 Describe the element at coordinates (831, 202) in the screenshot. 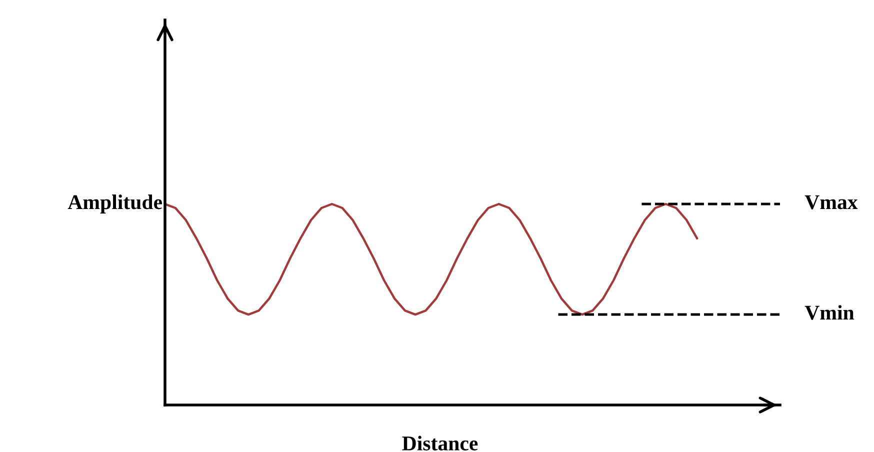

I see `ref-line-label: Vmax` at that location.